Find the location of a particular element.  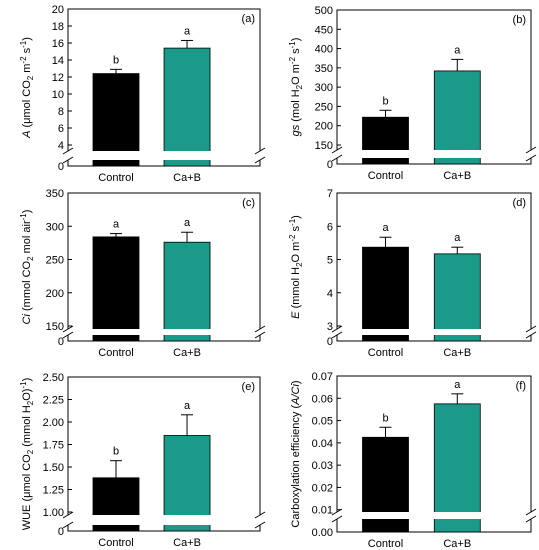

y-tick-label: 300 is located at coordinates (324, 88).